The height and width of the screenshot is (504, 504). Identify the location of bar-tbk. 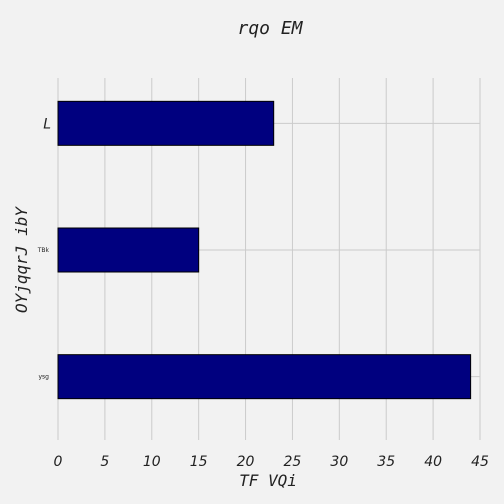
(128, 250).